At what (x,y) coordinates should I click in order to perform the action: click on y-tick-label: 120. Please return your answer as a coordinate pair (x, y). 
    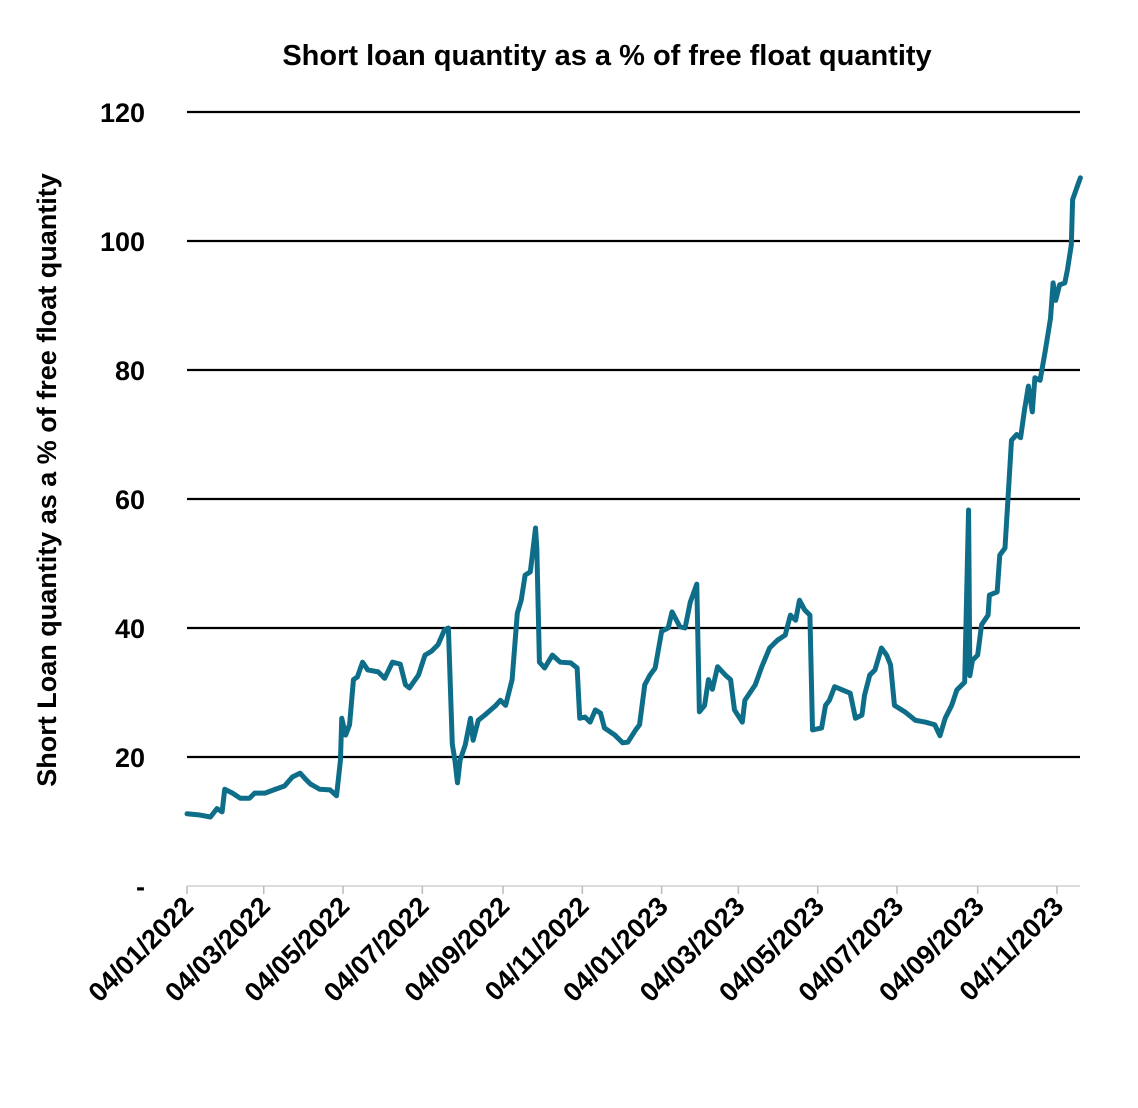
    Looking at the image, I should click on (122, 113).